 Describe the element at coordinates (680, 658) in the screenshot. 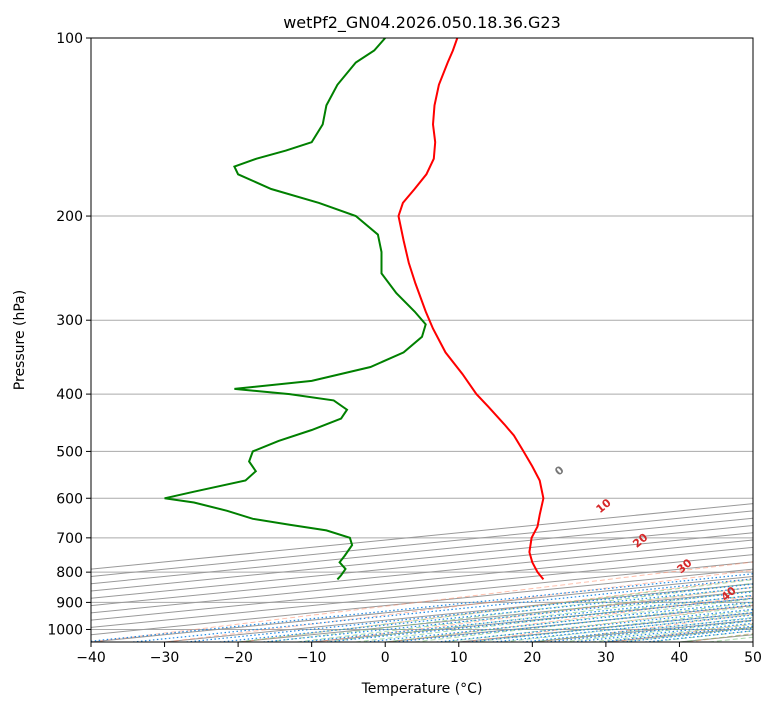

I see `x-tick-label: 40` at that location.